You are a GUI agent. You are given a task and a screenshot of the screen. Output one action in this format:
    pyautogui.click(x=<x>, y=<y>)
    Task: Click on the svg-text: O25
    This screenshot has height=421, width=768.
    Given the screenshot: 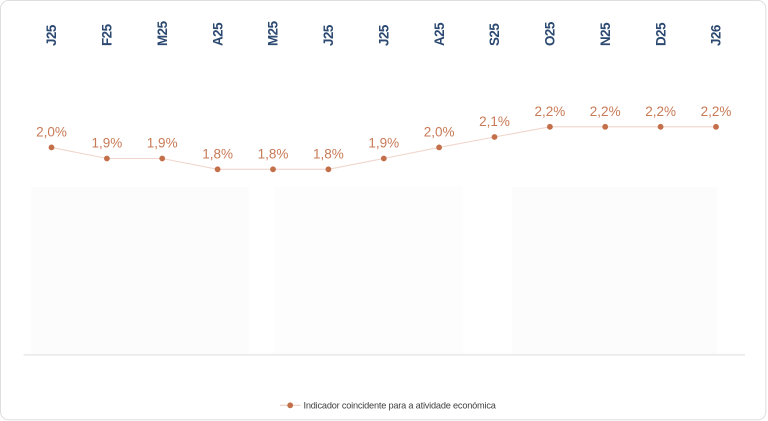 What is the action you would take?
    pyautogui.click(x=550, y=33)
    